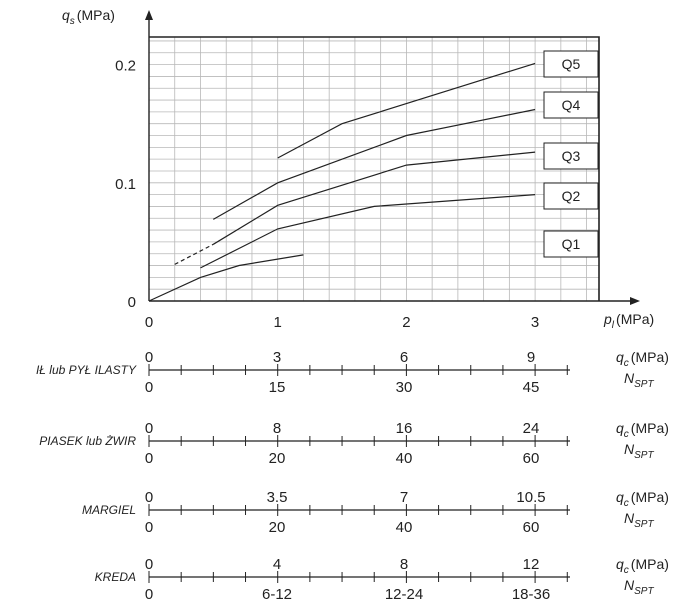 This screenshot has width=691, height=601. I want to click on series-line-q1, so click(226, 278).